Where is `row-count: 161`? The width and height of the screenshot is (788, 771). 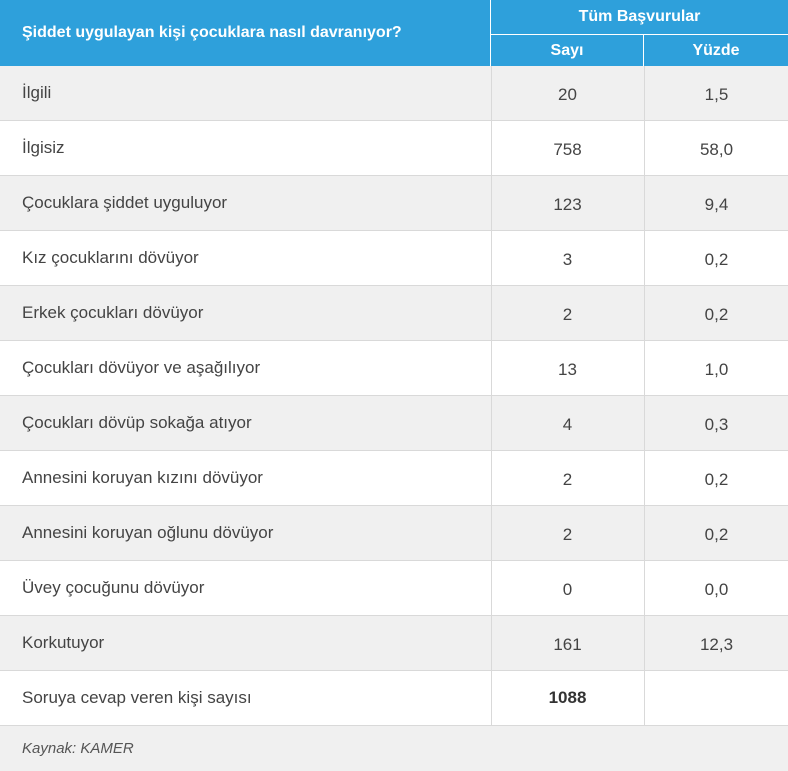 row-count: 161 is located at coordinates (567, 643).